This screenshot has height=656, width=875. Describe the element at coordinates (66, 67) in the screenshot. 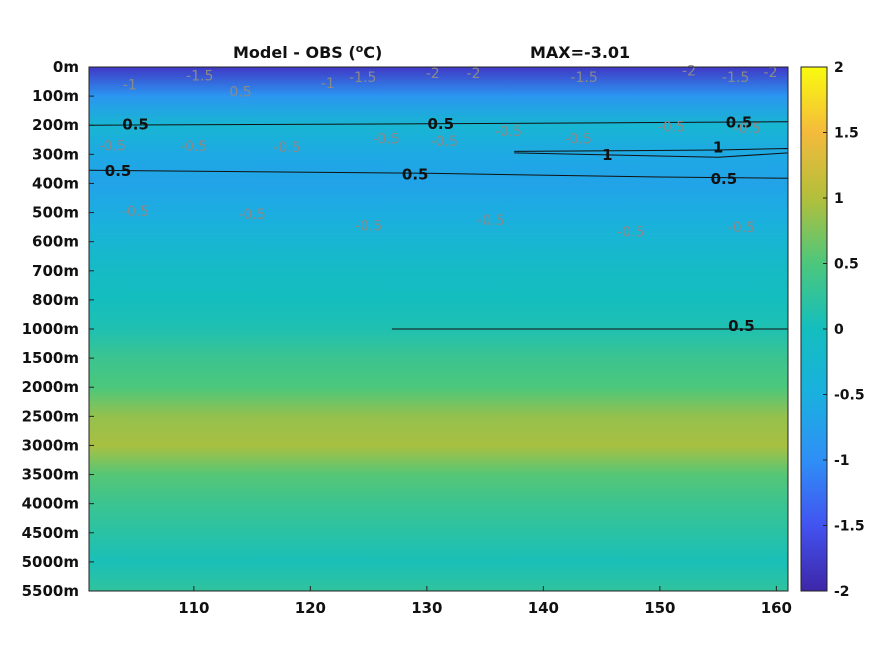

I see `y-tick-label: 0m` at that location.